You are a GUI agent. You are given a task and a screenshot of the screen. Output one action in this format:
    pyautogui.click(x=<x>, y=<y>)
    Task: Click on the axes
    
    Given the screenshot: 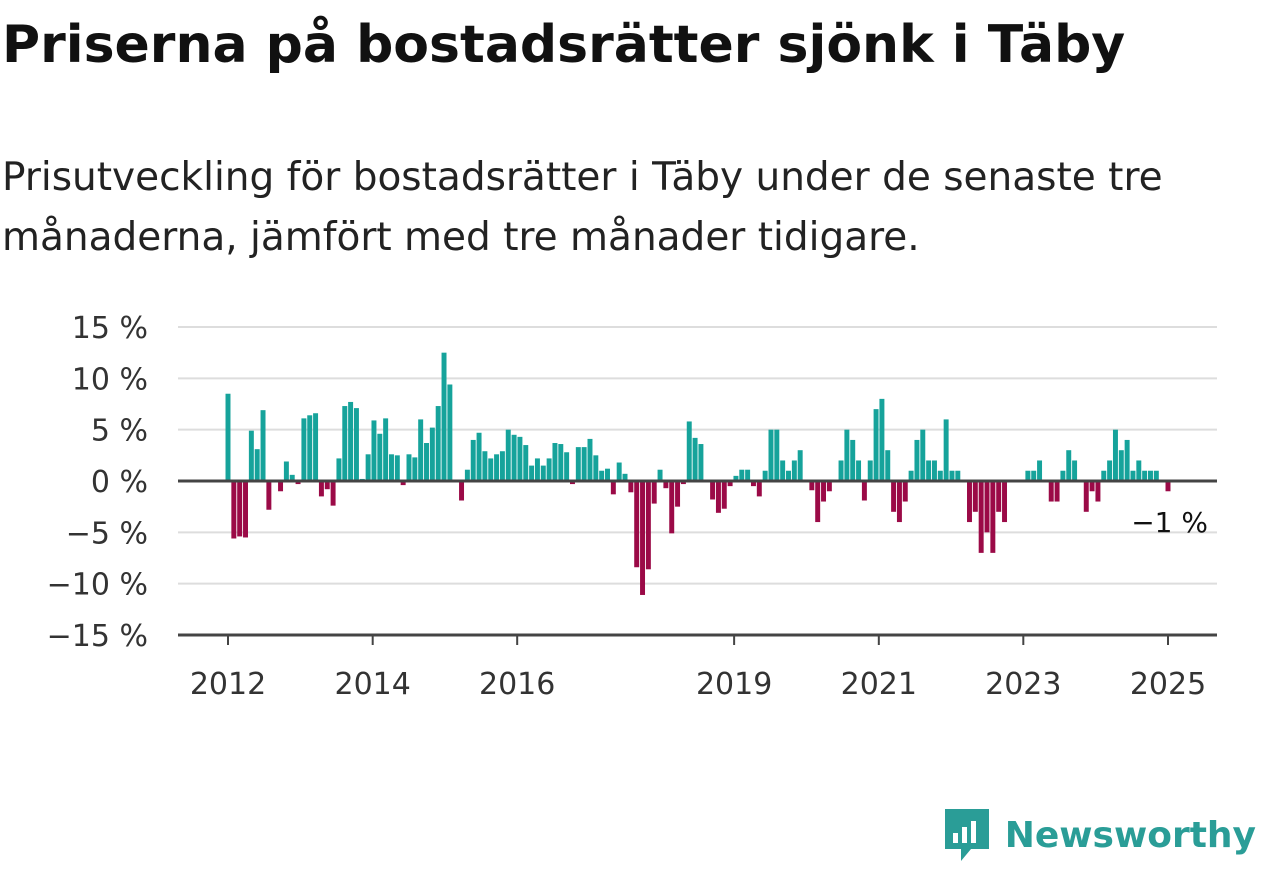 What is the action you would take?
    pyautogui.click(x=697, y=558)
    